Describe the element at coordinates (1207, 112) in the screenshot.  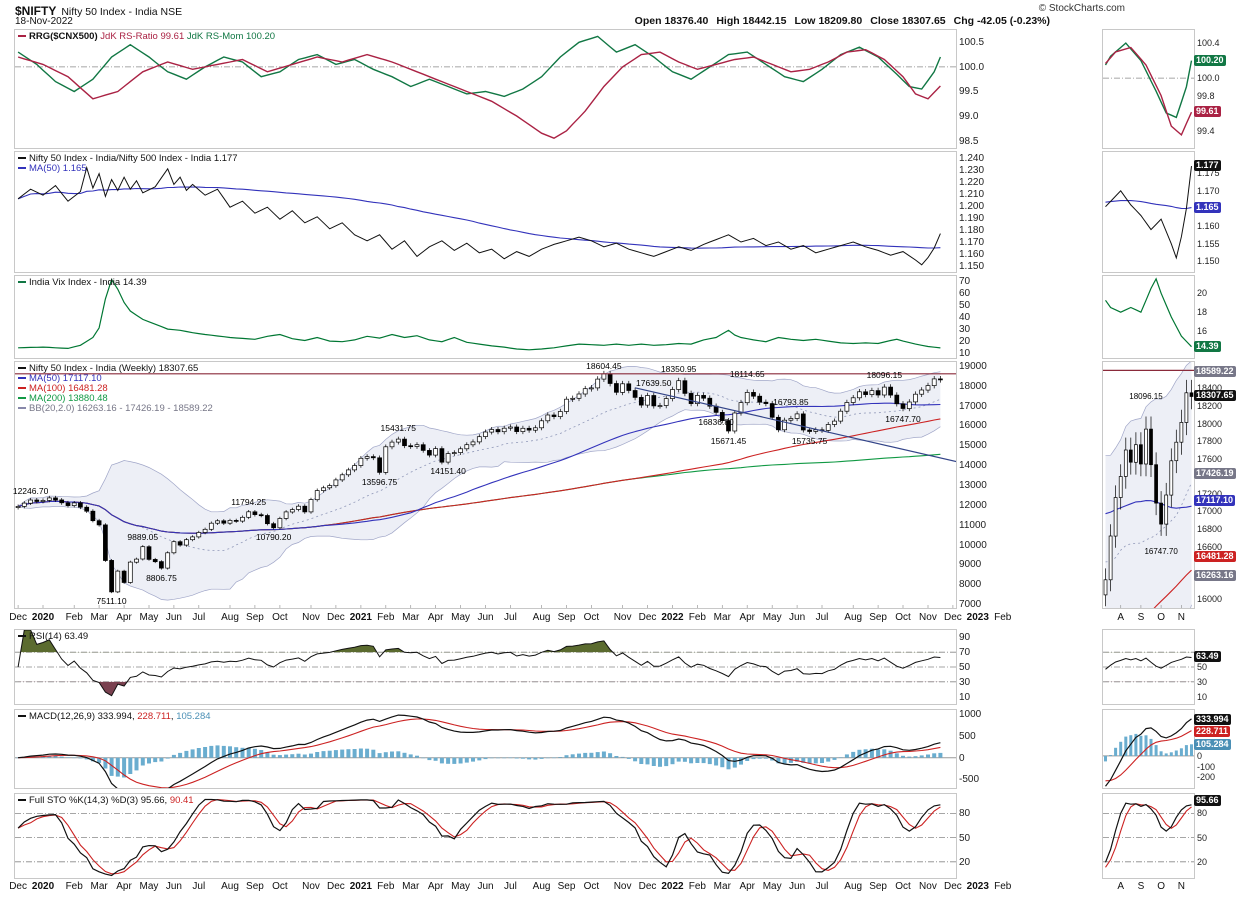
I see `rrg-axis-callout: 99.61` at that location.